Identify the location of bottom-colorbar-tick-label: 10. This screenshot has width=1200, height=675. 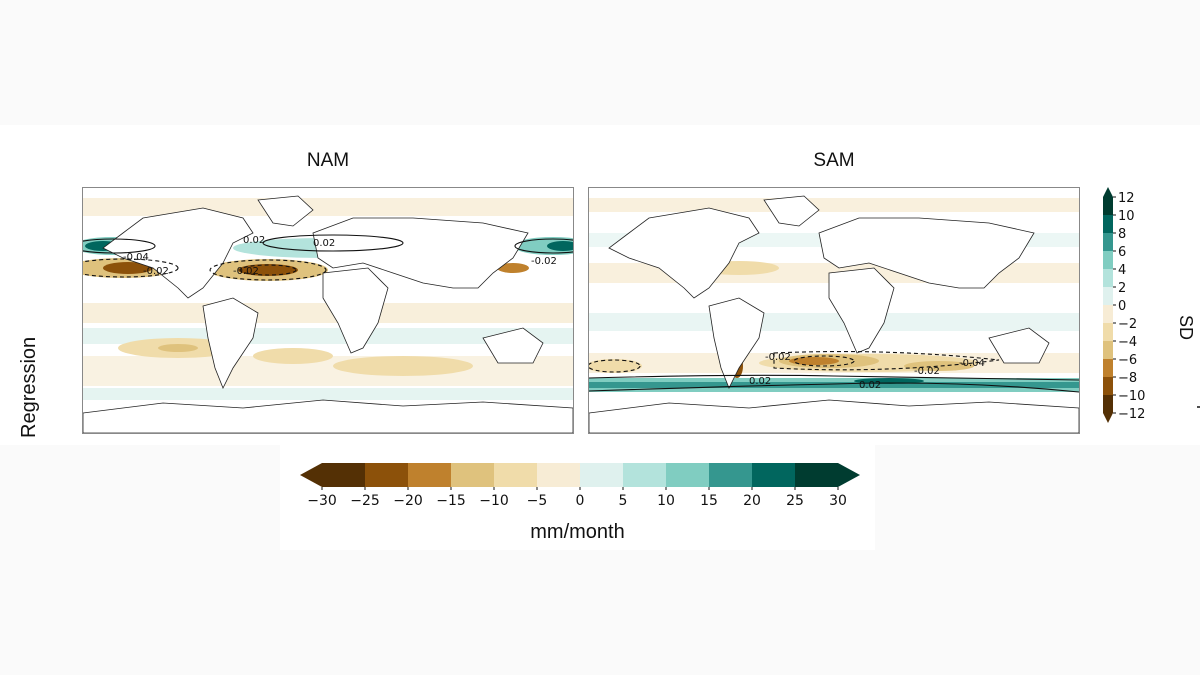
(666, 501).